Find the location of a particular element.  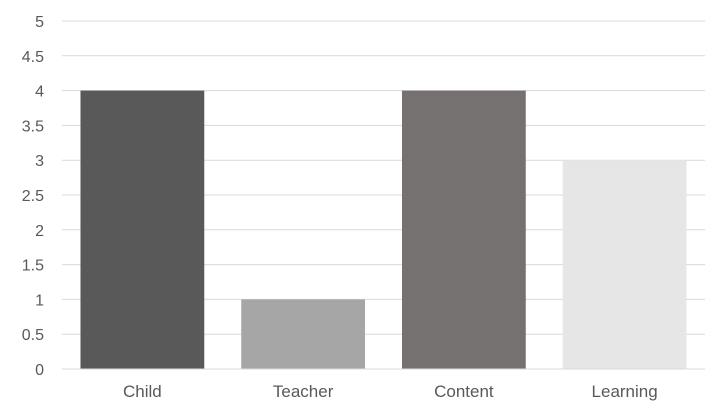

y-tick-label: 3.5 is located at coordinates (33, 126).